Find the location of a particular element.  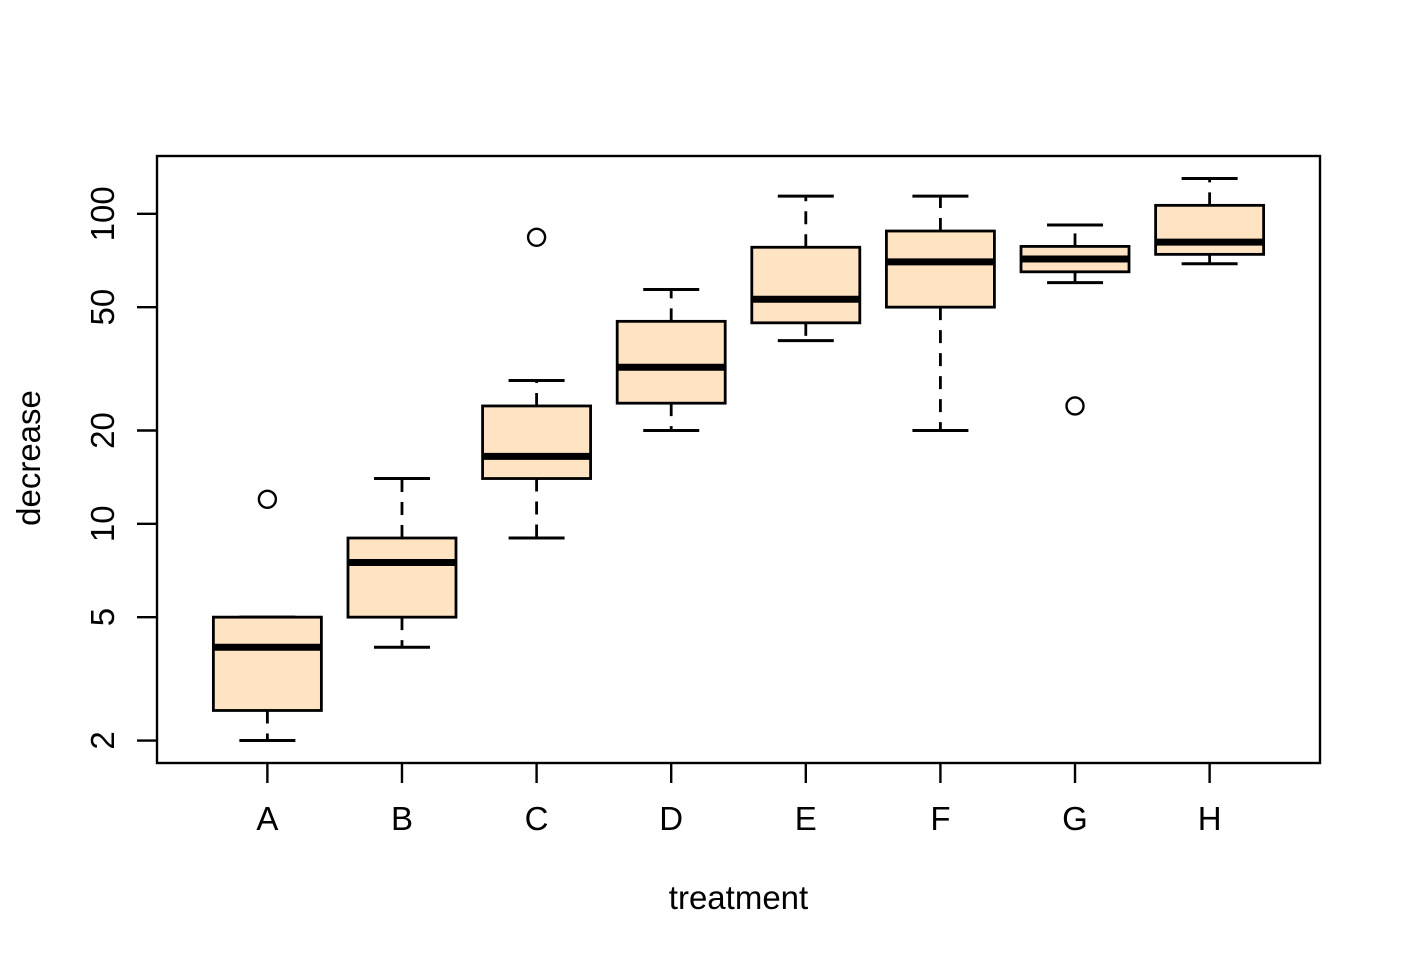

x-tick-label-G: G is located at coordinates (1075, 818).